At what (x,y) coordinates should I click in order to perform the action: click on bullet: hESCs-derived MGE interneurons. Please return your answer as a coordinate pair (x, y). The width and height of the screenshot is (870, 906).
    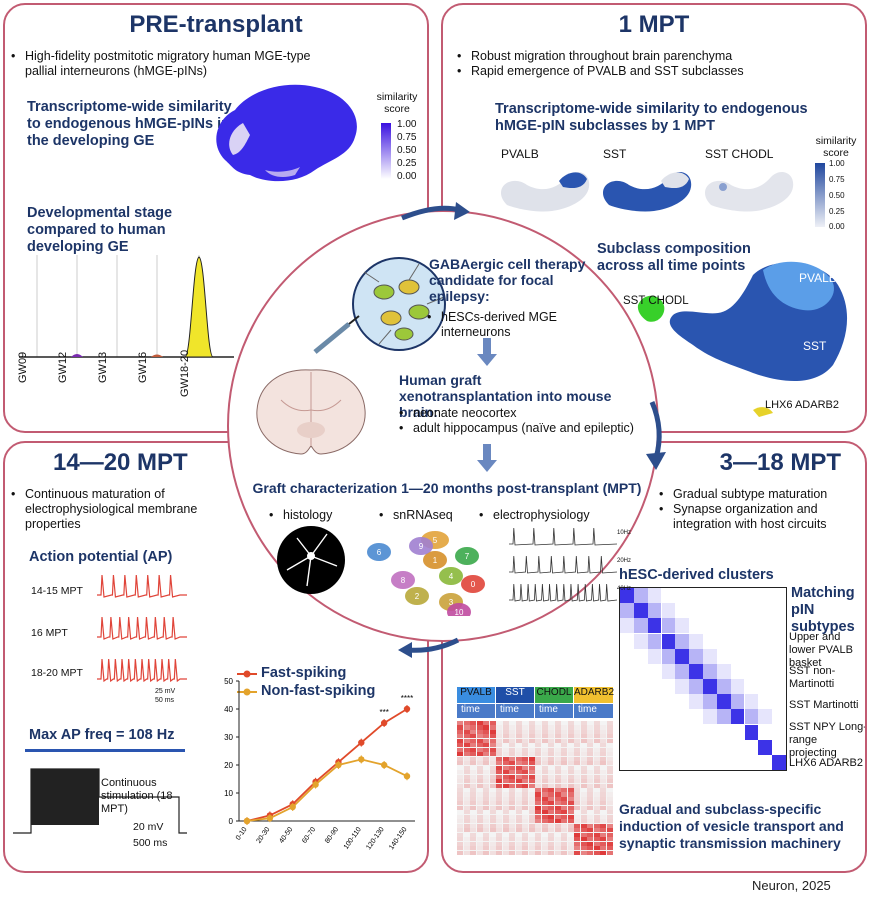
    Looking at the image, I should click on (507, 325).